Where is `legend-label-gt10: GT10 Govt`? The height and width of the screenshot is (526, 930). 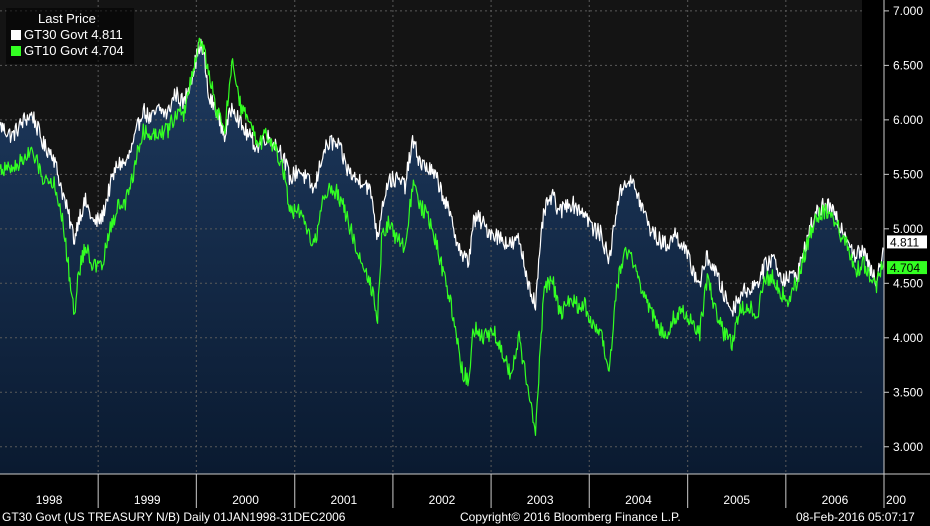
legend-label-gt10: GT10 Govt is located at coordinates (56, 50).